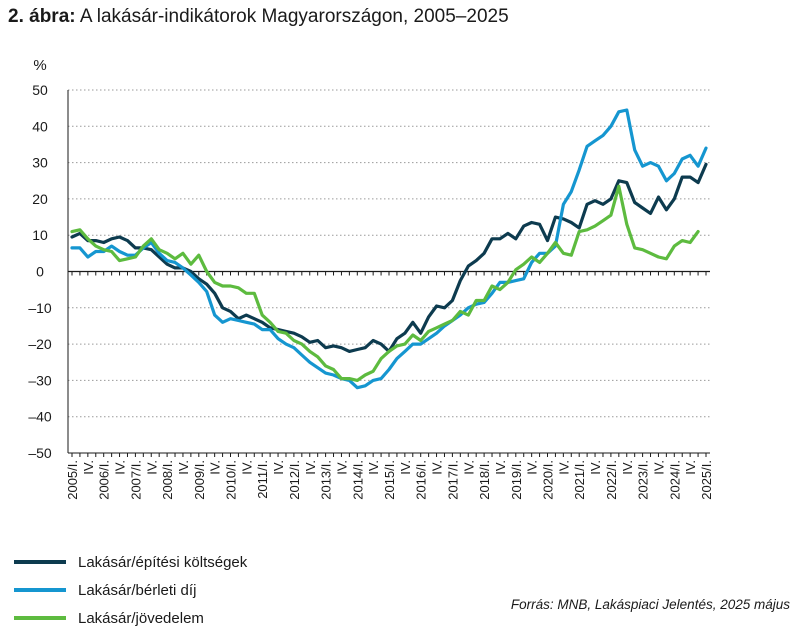 The height and width of the screenshot is (633, 800). What do you see at coordinates (326, 480) in the screenshot?
I see `x-tick-label: 2013/I.` at bounding box center [326, 480].